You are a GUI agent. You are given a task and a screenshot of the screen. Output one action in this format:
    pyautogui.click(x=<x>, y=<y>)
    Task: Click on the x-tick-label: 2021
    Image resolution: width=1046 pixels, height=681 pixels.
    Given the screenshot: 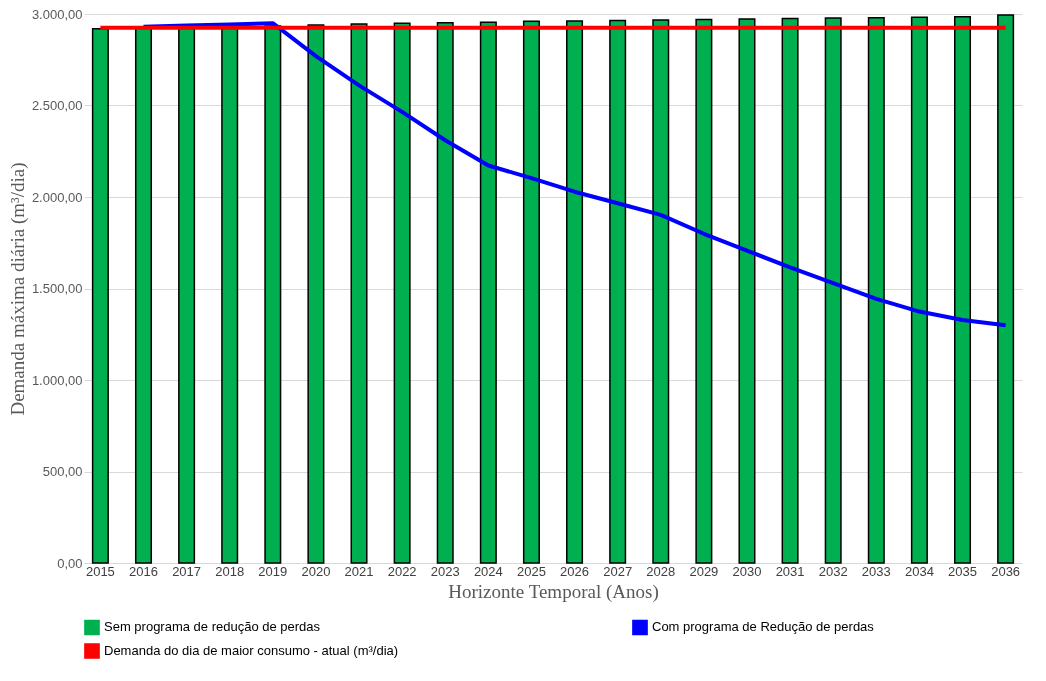 What is the action you would take?
    pyautogui.click(x=359, y=571)
    